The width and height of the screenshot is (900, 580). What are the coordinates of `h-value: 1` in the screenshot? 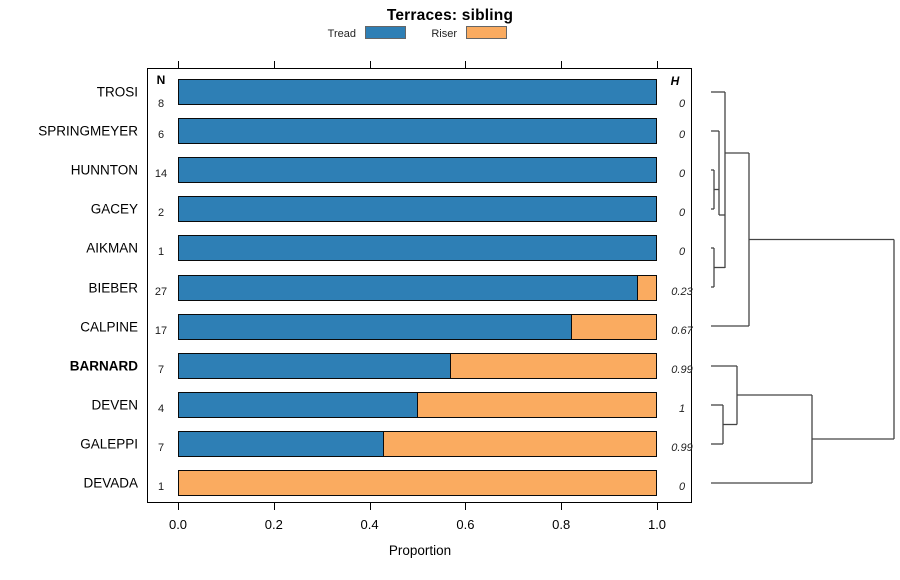 It's located at (682, 408).